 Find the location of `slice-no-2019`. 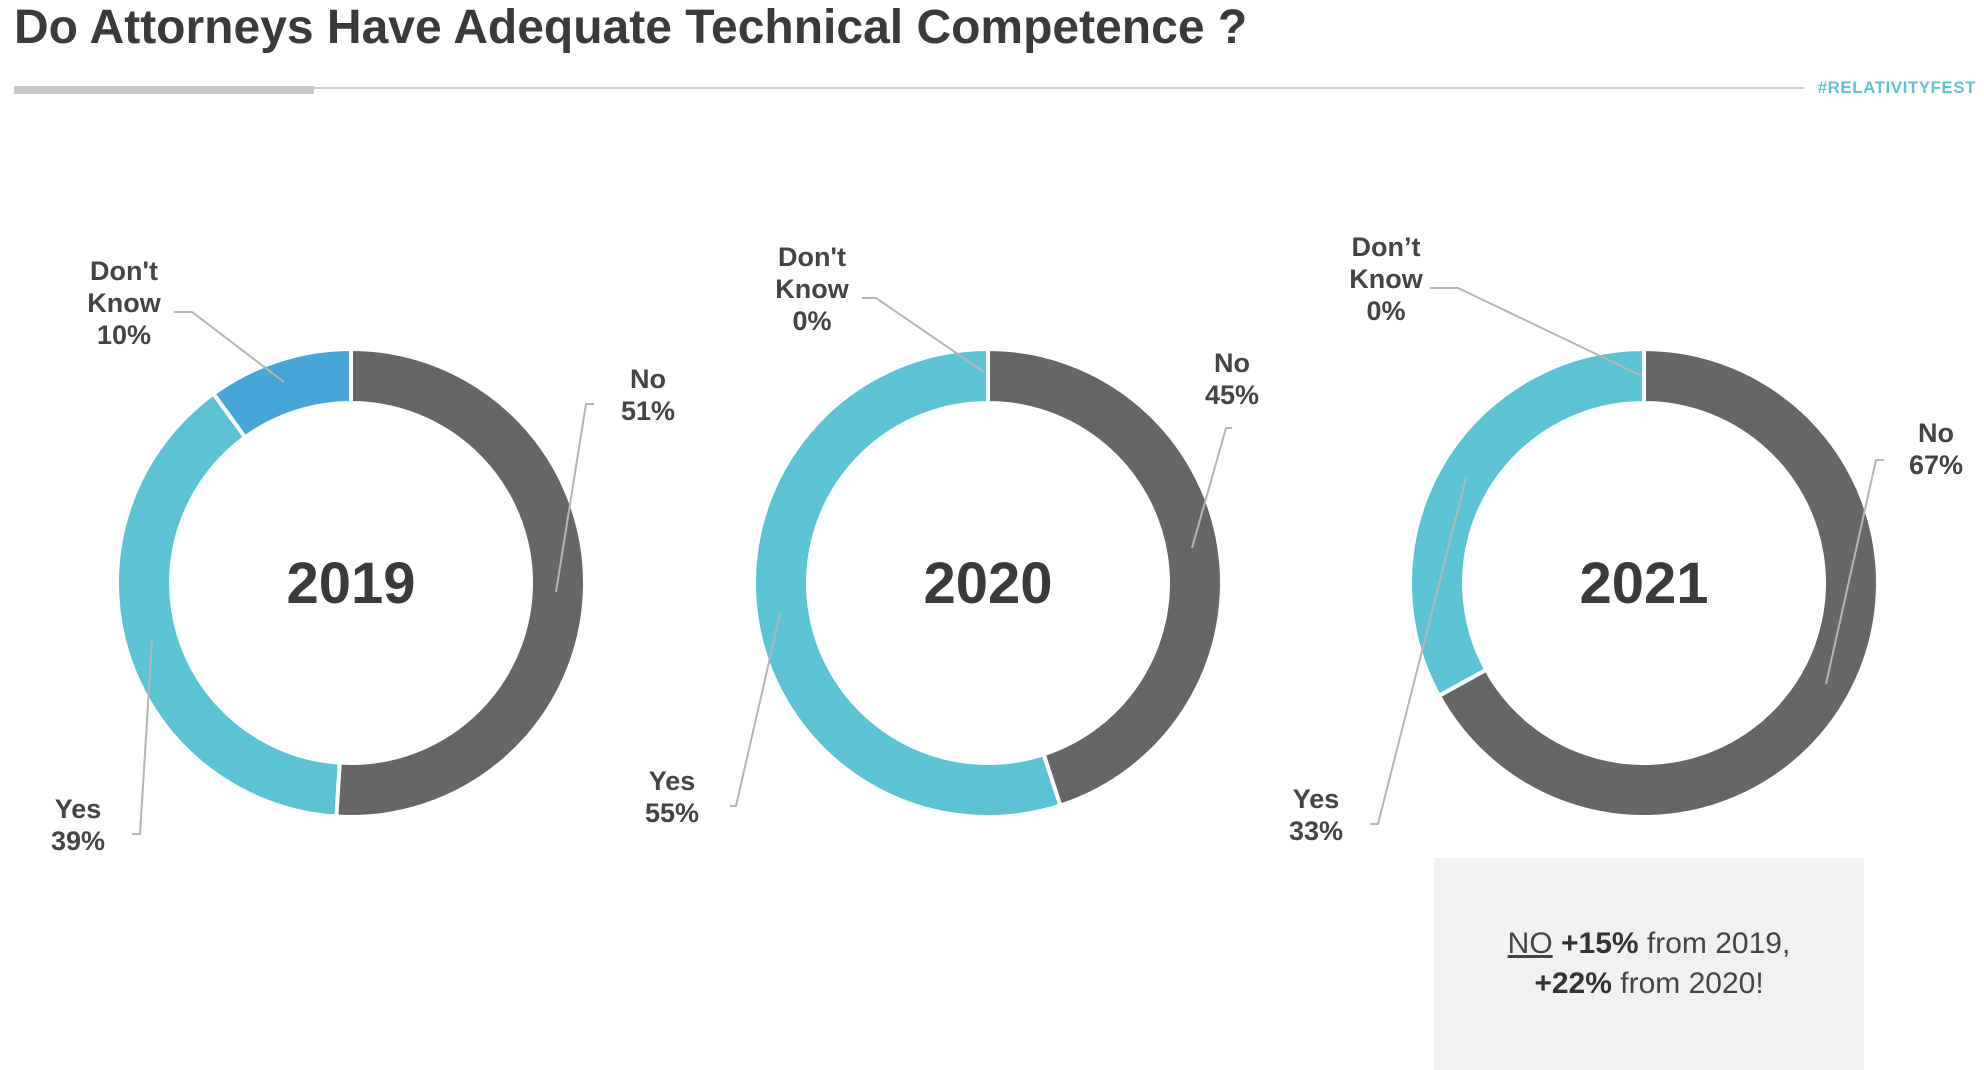

slice-no-2019 is located at coordinates (461, 582).